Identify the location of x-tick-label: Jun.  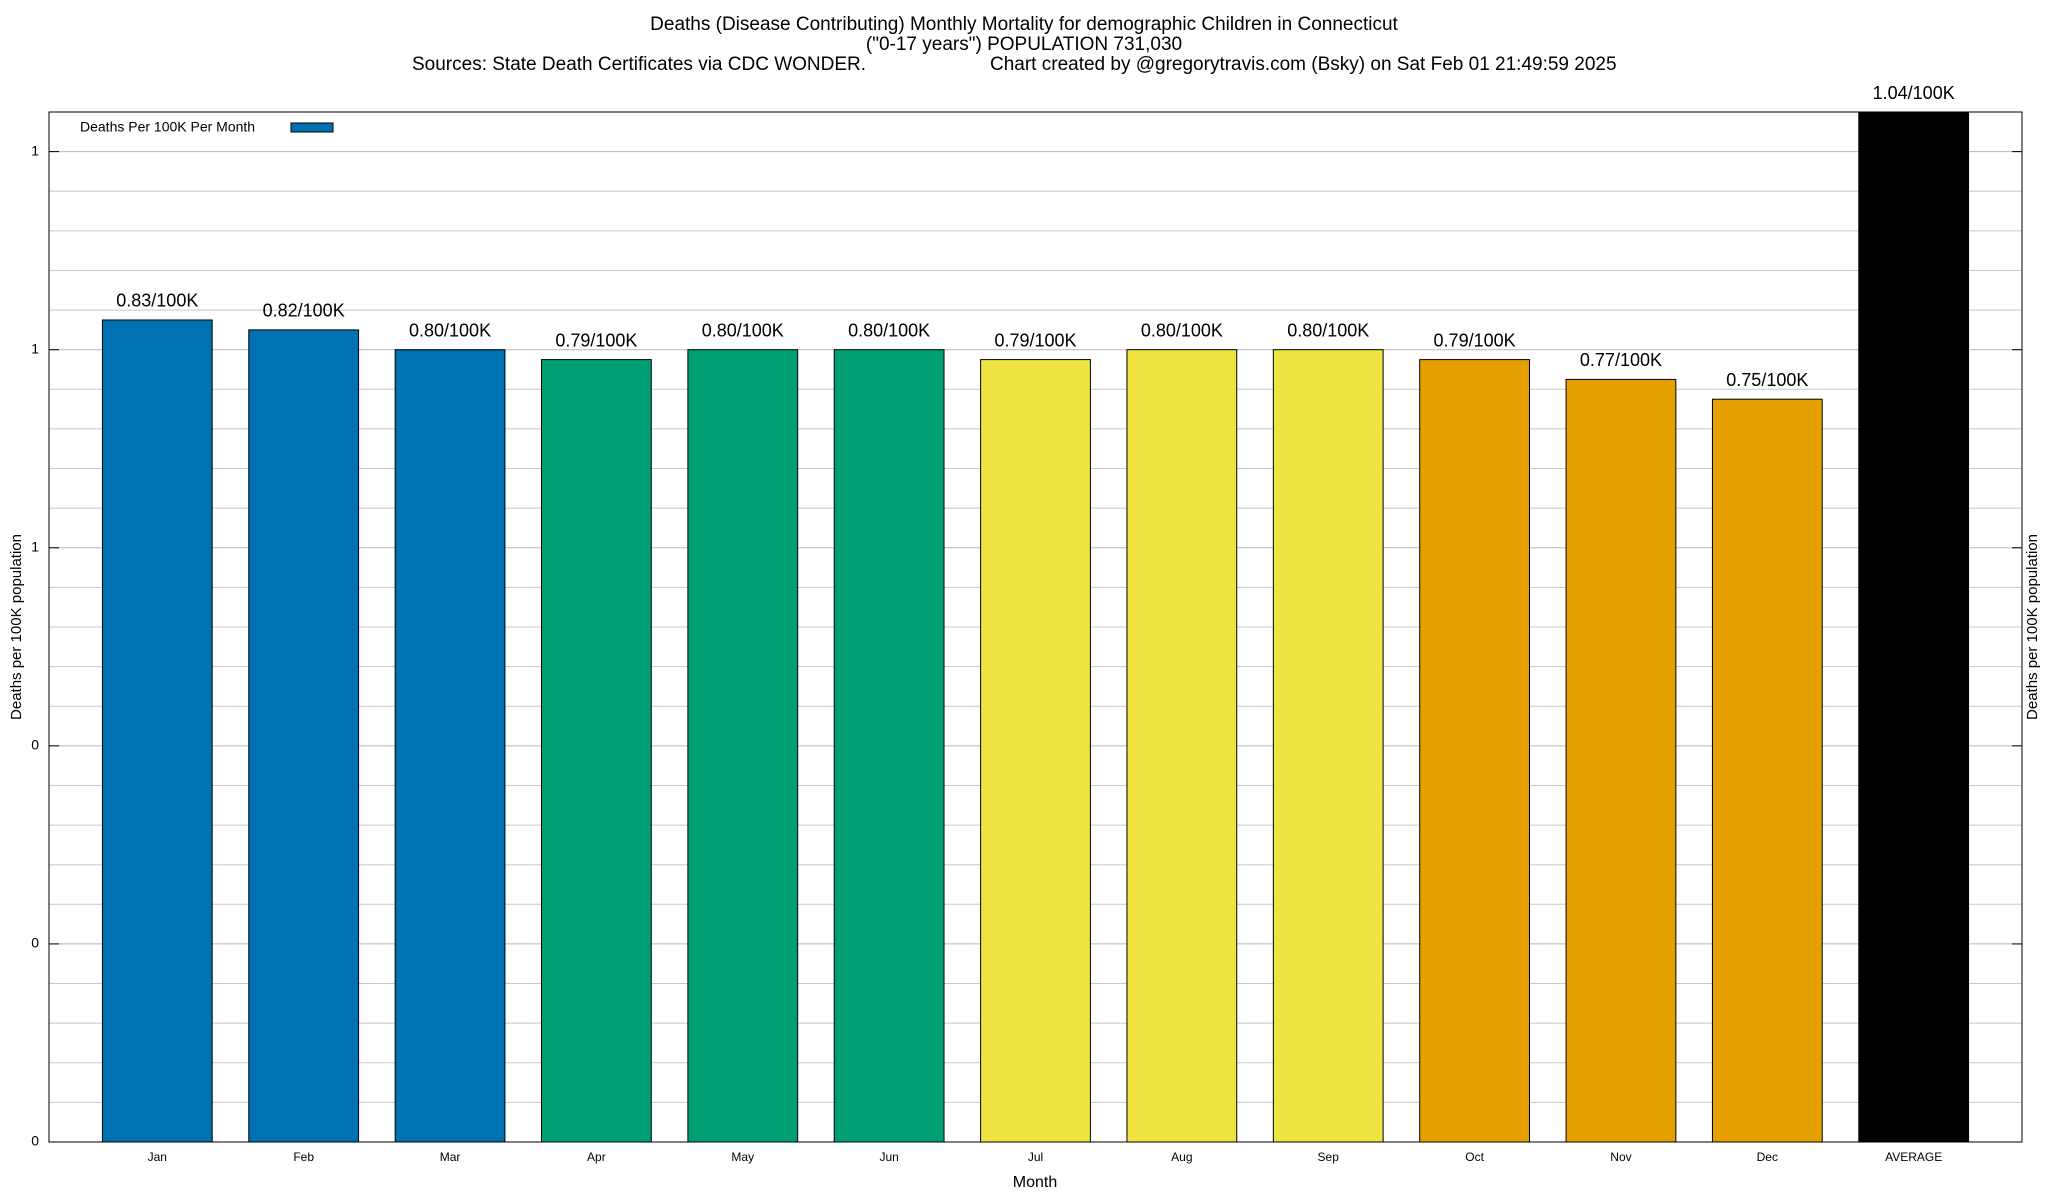
(888, 1157).